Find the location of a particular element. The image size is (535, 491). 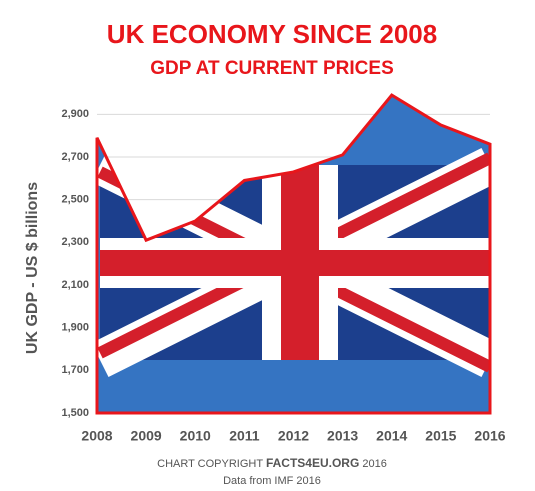

footer-copyright: CHART COPYRIGHT FACTS4EU.ORG 2016 is located at coordinates (272, 463).